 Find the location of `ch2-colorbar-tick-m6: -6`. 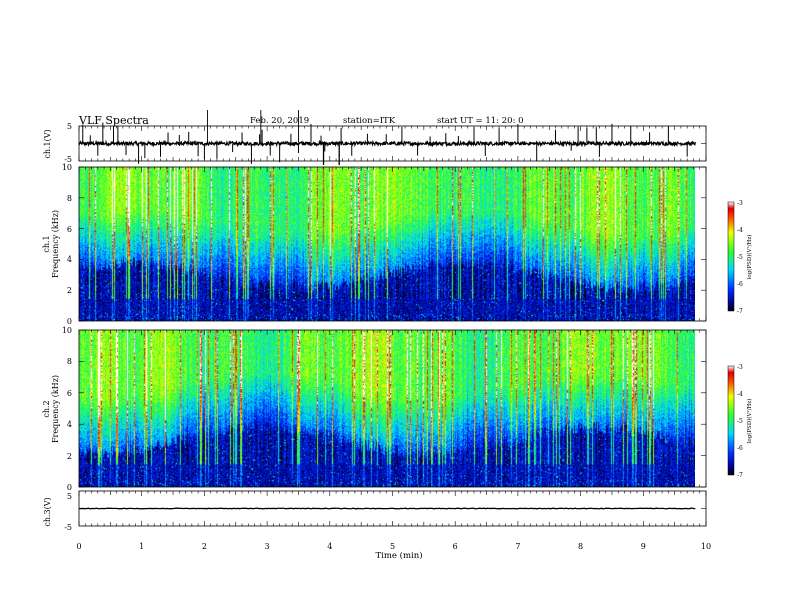

ch2-colorbar-tick-m6: -6 is located at coordinates (740, 448).